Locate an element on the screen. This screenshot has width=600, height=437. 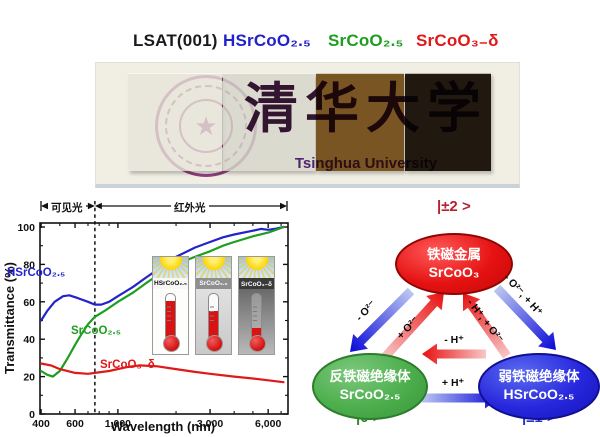
state-label-pm2: |±2 > is located at coordinates (454, 206).